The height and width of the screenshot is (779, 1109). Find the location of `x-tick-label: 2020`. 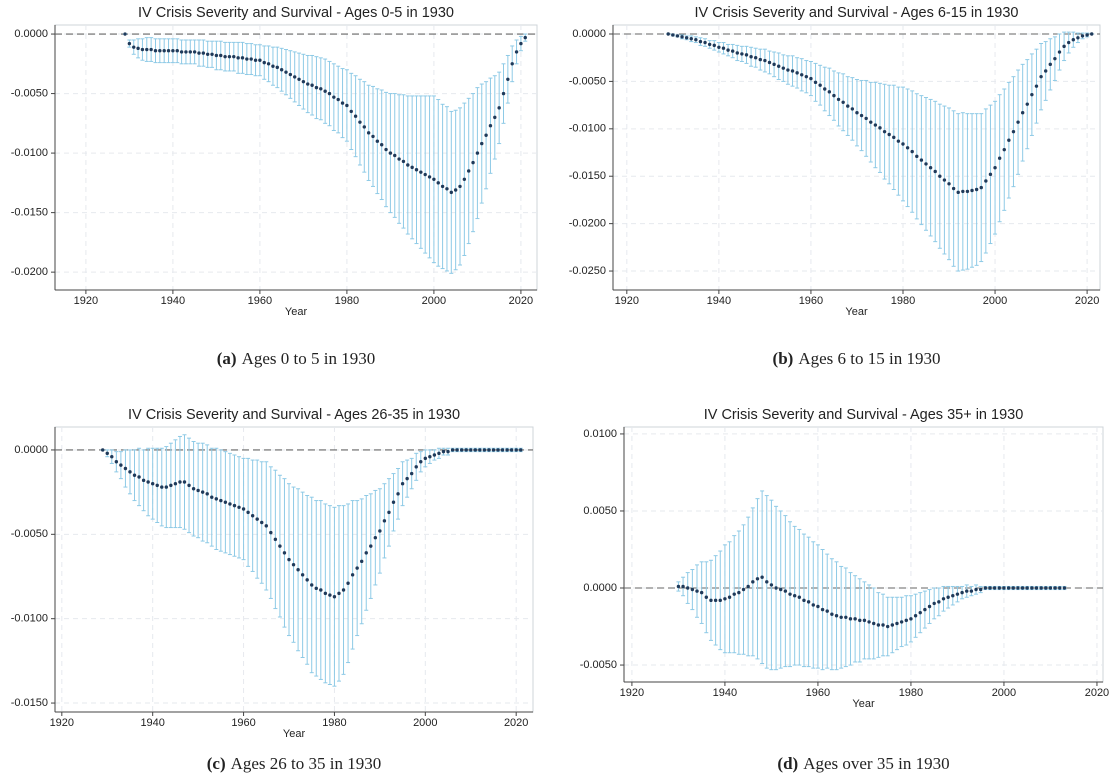

x-tick-label: 2020 is located at coordinates (1087, 301).